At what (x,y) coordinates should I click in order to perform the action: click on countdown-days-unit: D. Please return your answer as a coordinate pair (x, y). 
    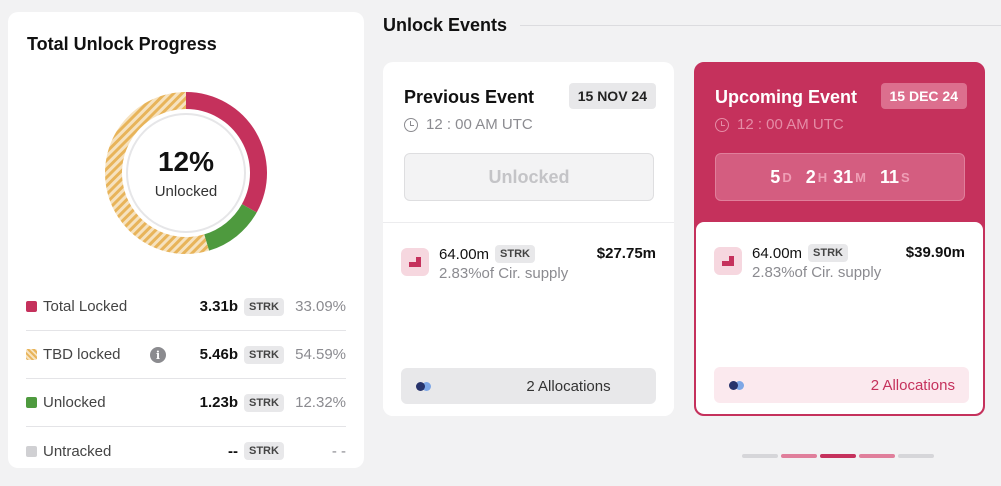
    Looking at the image, I should click on (787, 177).